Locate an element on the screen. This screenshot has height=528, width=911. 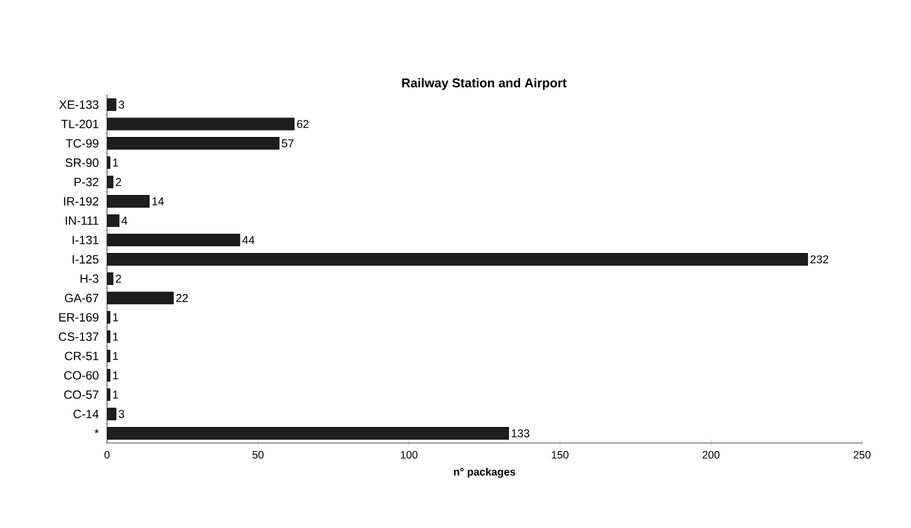
y-tick-label: CO-60 is located at coordinates (81, 375).